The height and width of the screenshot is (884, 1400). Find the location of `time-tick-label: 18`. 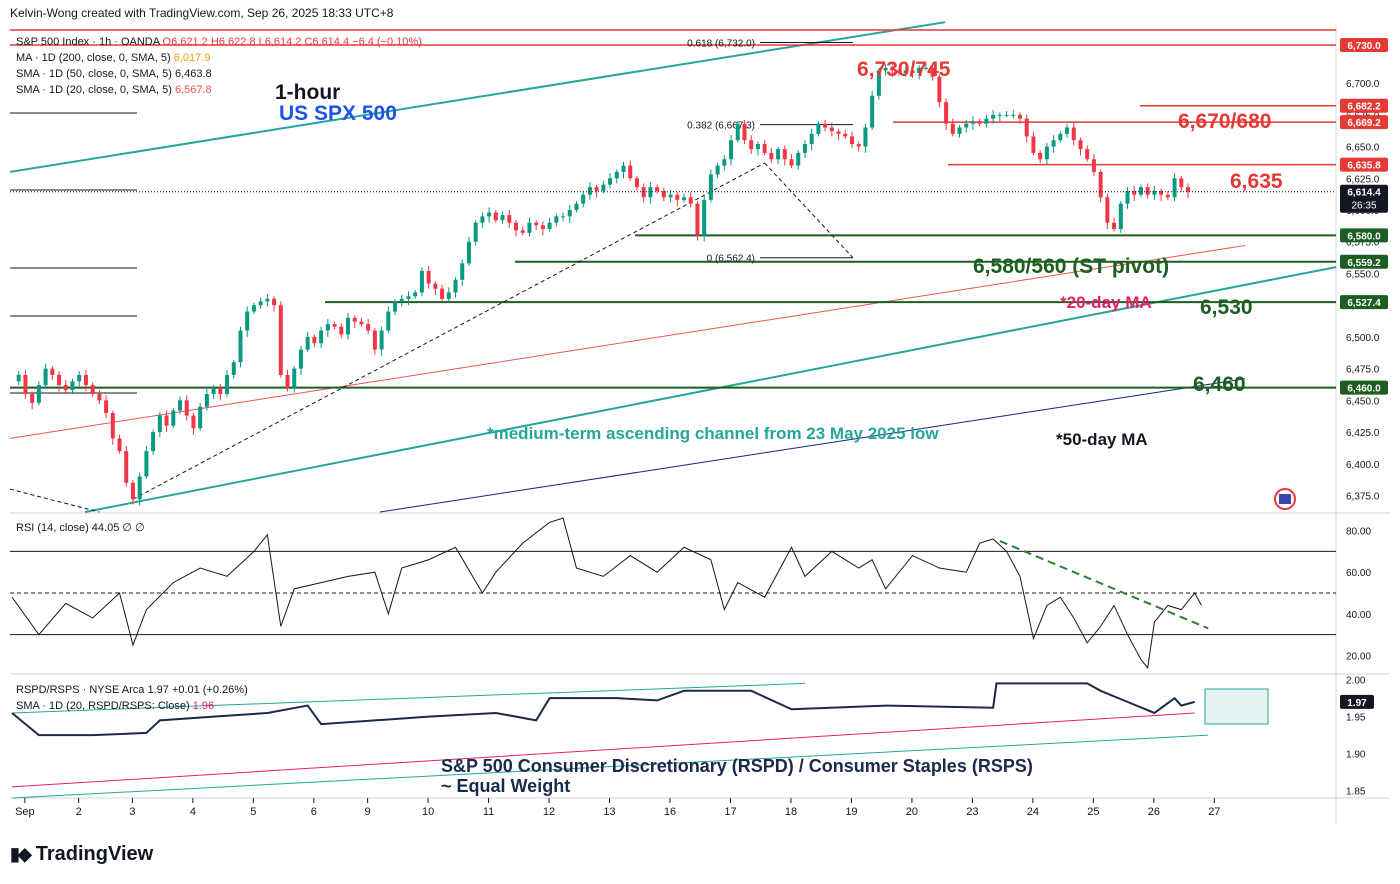

time-tick-label: 18 is located at coordinates (791, 812).